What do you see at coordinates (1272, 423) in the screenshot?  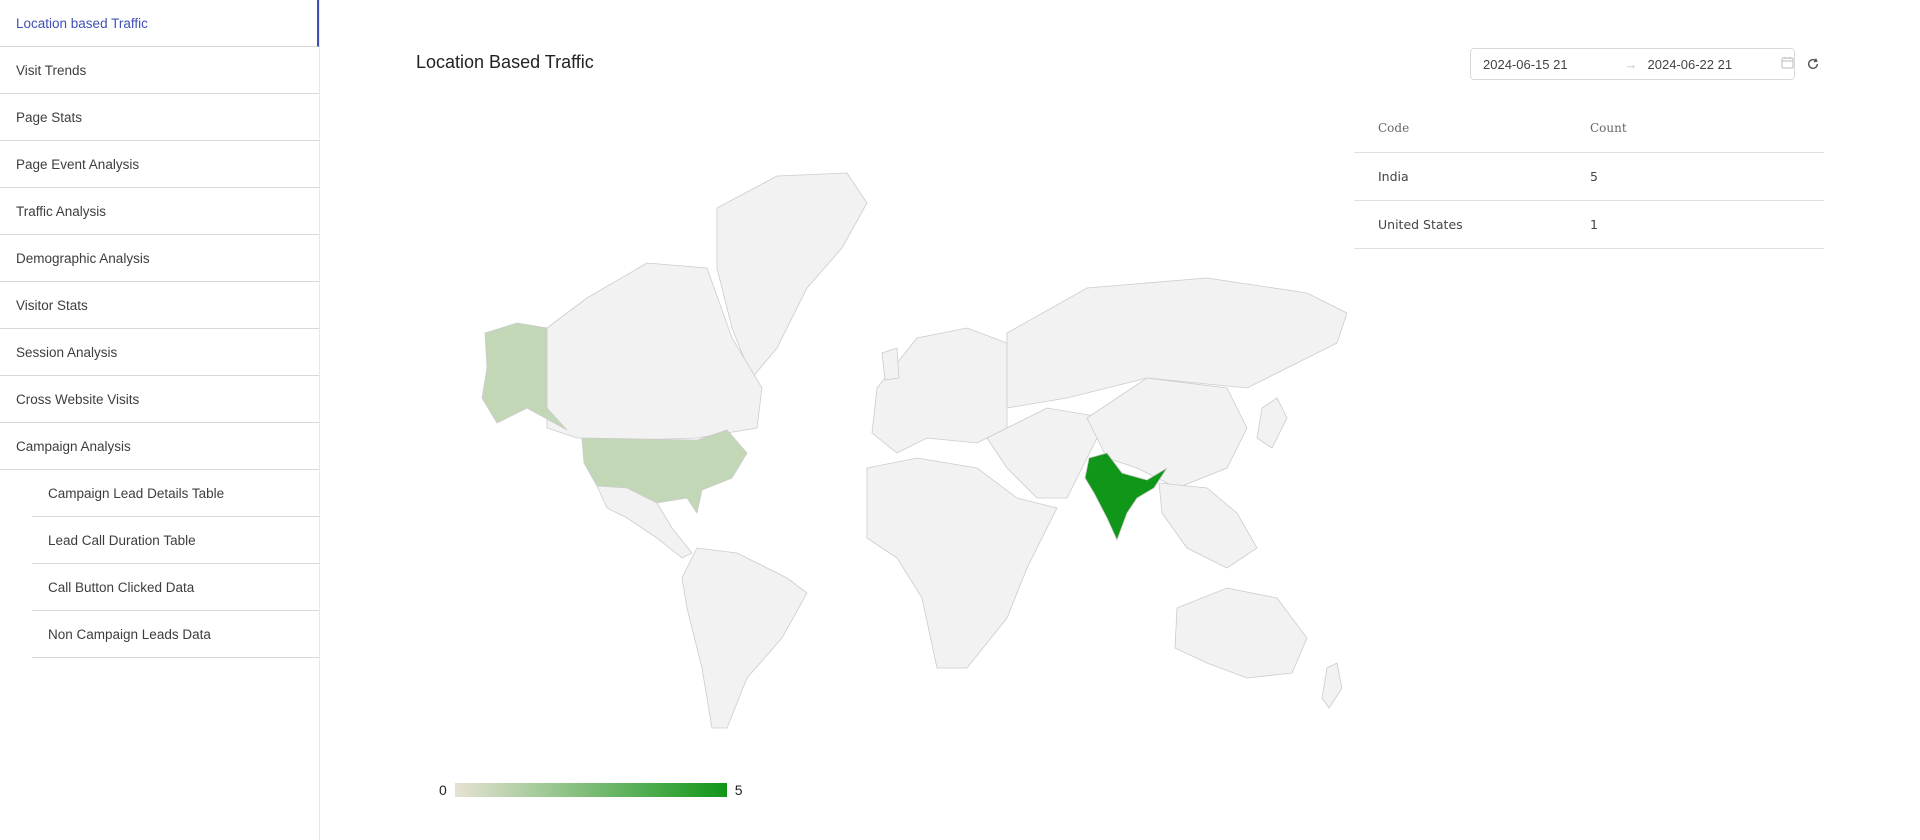 I see `map-region-japan` at bounding box center [1272, 423].